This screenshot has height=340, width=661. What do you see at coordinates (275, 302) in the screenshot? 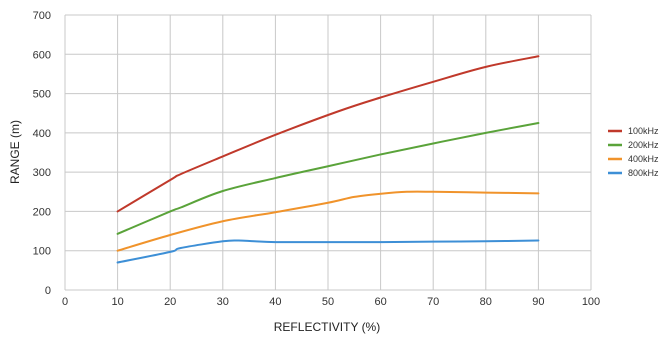
I see `x-tick-label: 40` at bounding box center [275, 302].